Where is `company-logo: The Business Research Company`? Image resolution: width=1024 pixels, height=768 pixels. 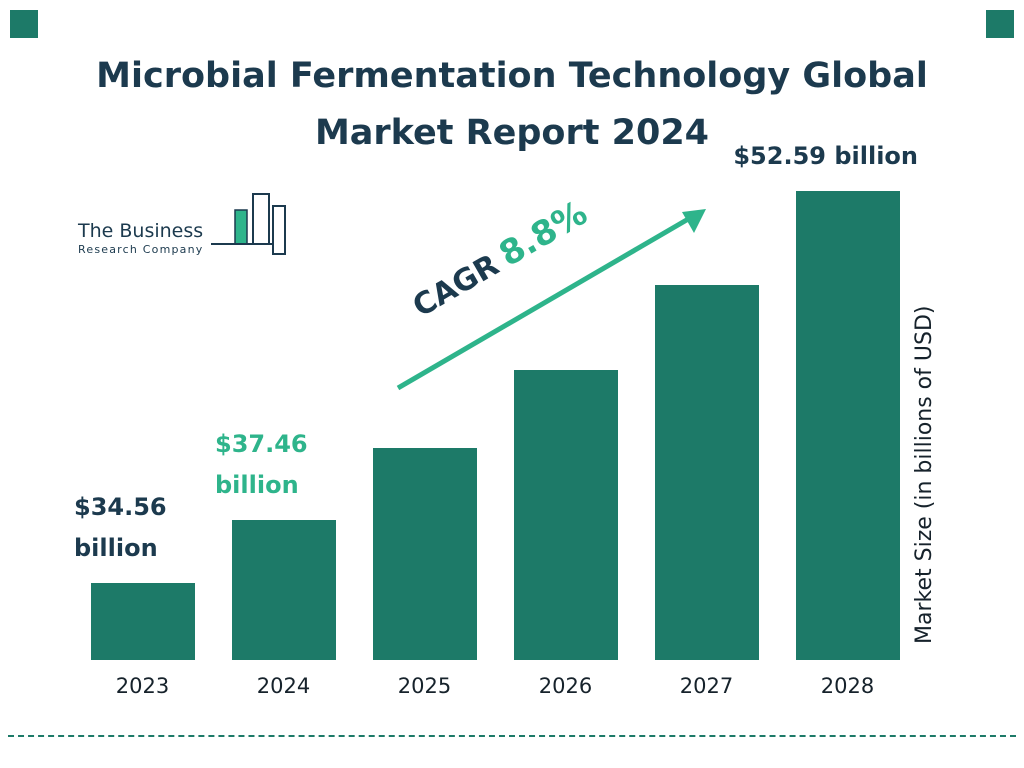 company-logo: The Business Research Company is located at coordinates (186, 224).